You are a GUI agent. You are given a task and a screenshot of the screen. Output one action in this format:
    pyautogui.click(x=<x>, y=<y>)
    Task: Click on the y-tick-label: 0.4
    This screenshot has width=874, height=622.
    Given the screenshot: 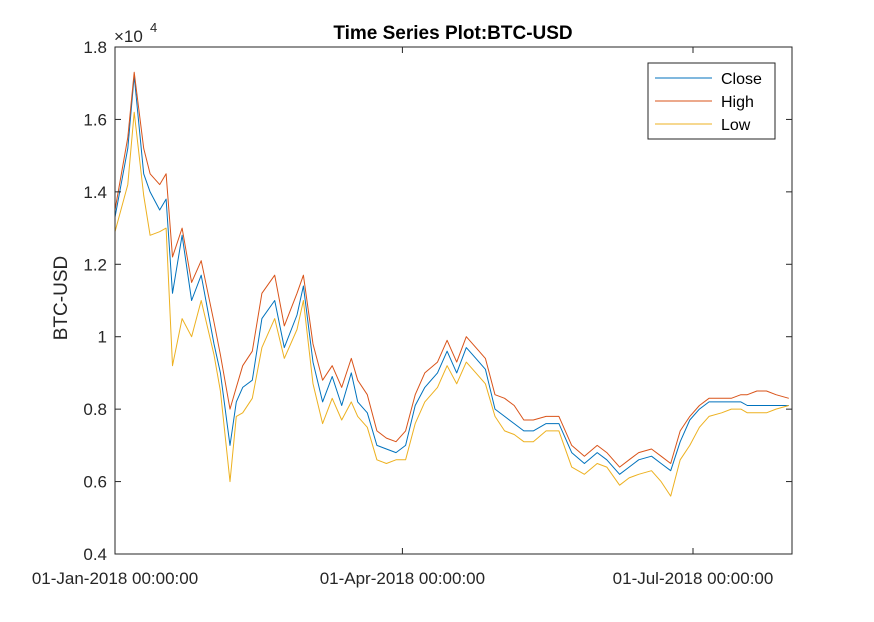 What is the action you would take?
    pyautogui.click(x=95, y=554)
    